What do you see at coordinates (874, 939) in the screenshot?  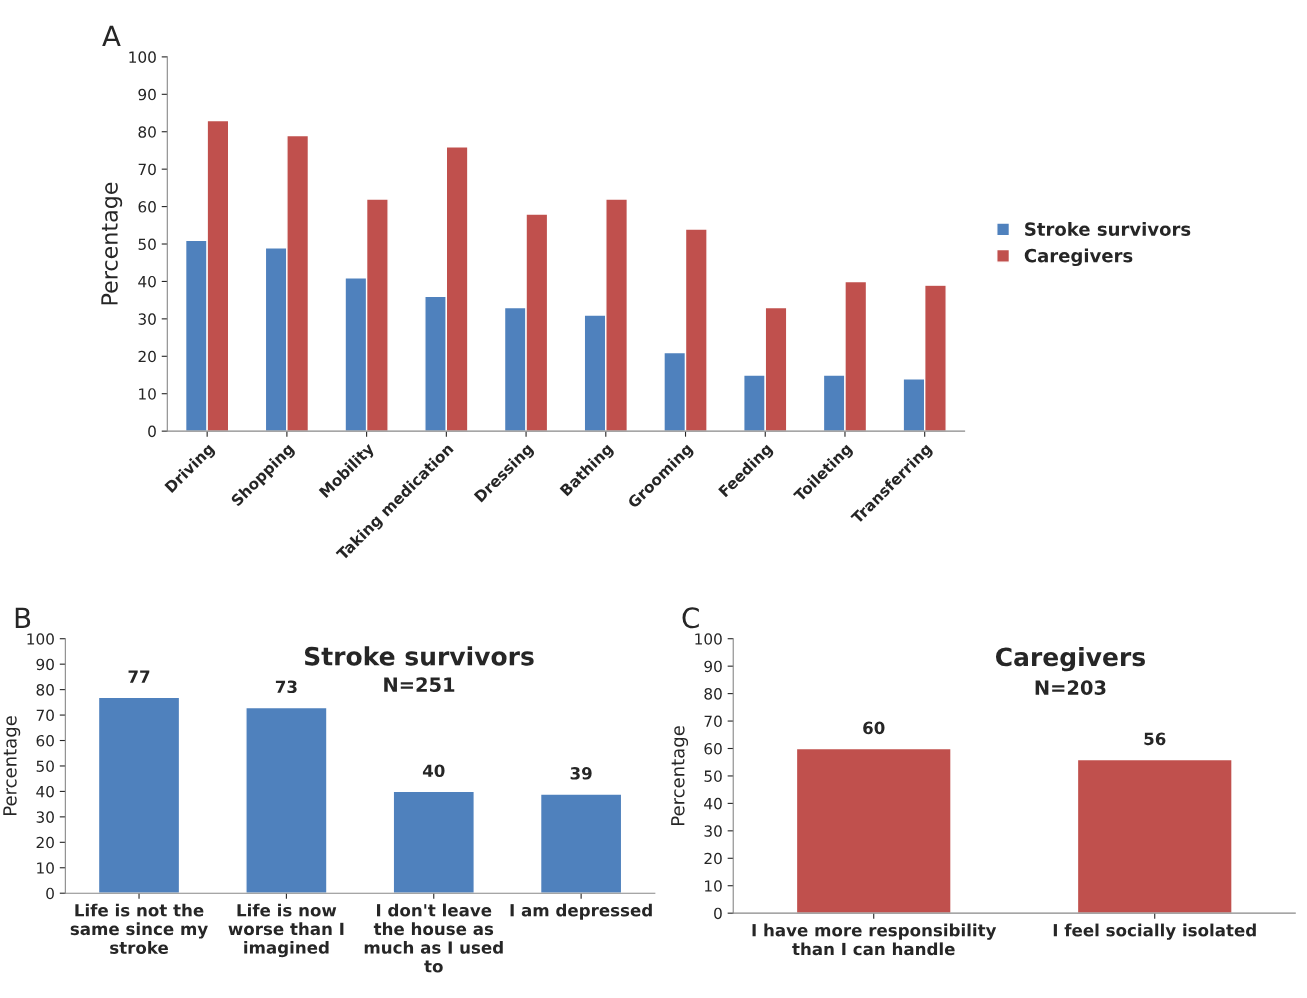 I see `x-tick-label: I have more responsibility than I can handle` at bounding box center [874, 939].